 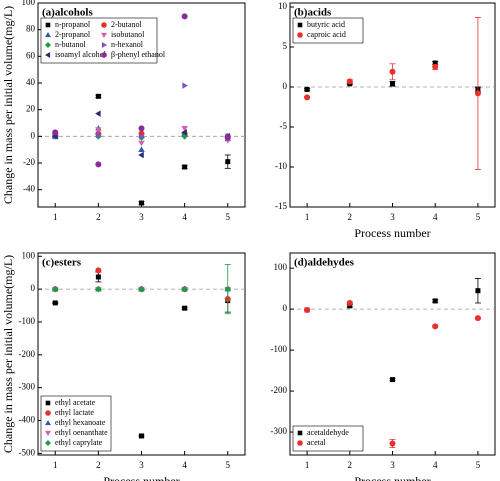 I want to click on y-tick-label: -200, so click(x=279, y=390).